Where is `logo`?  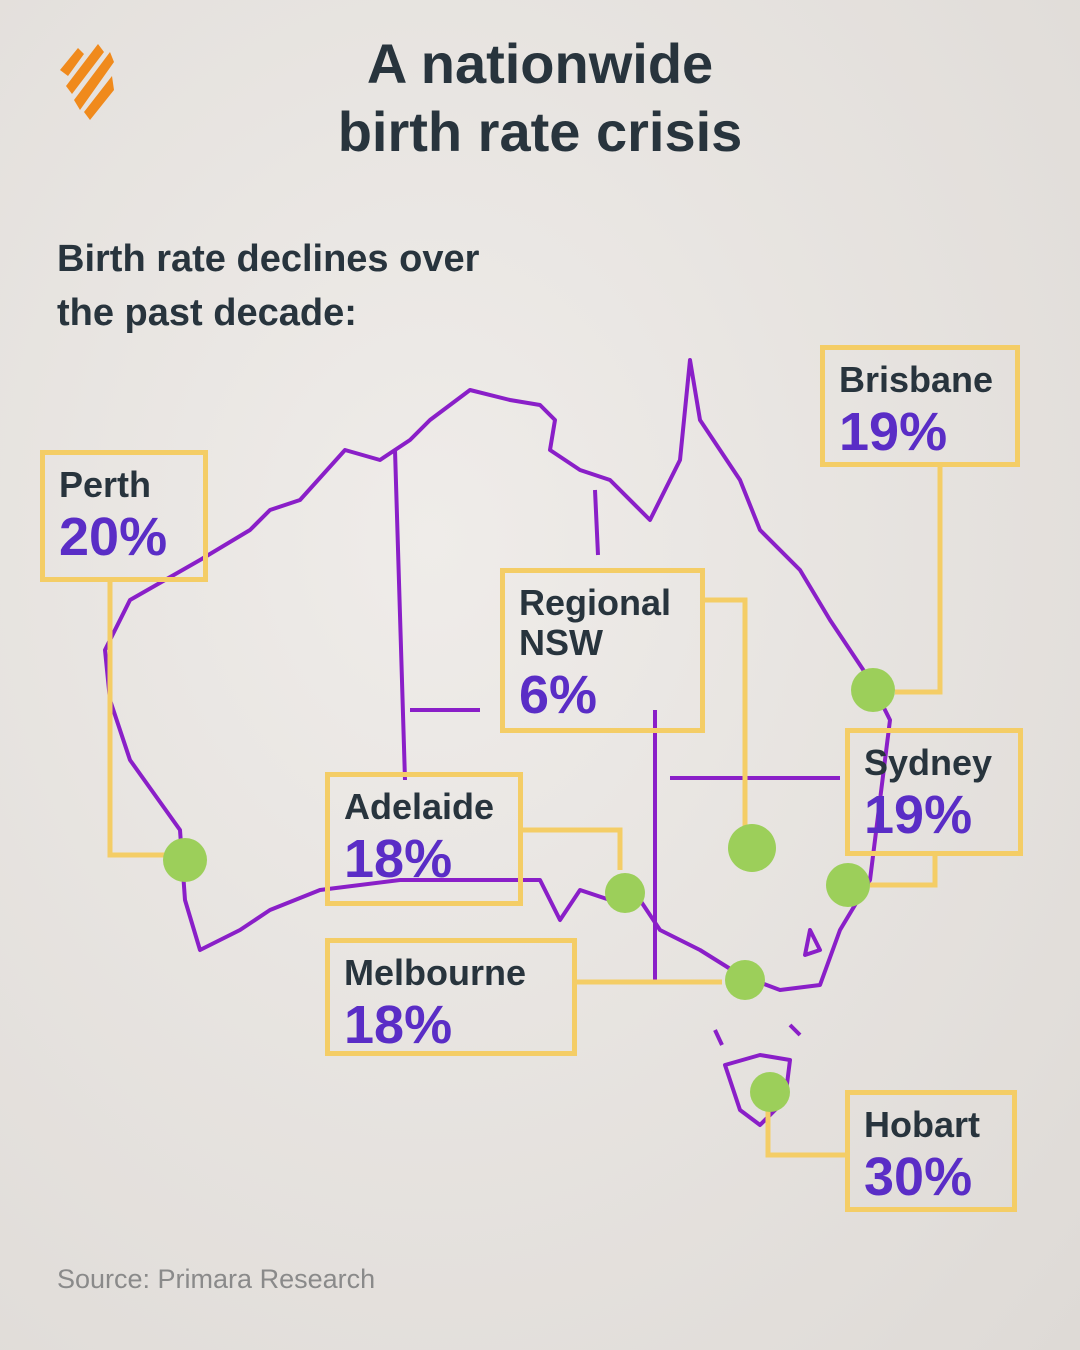 logo is located at coordinates (87, 82).